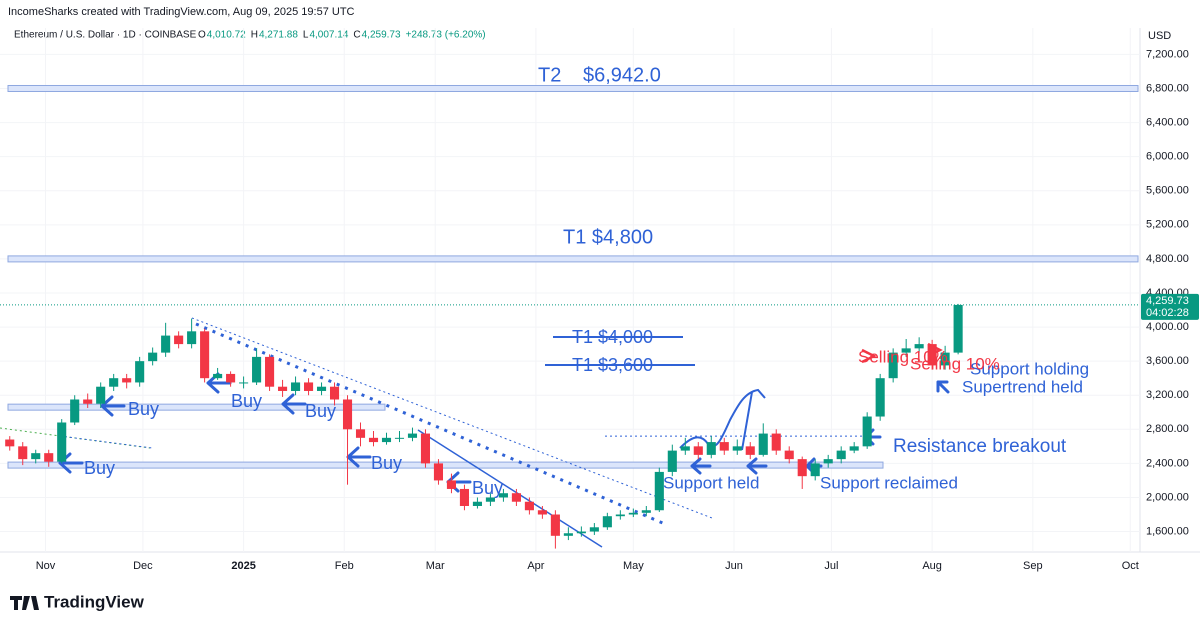 This screenshot has width=1200, height=627. I want to click on x-tick-label: Nov, so click(46, 566).